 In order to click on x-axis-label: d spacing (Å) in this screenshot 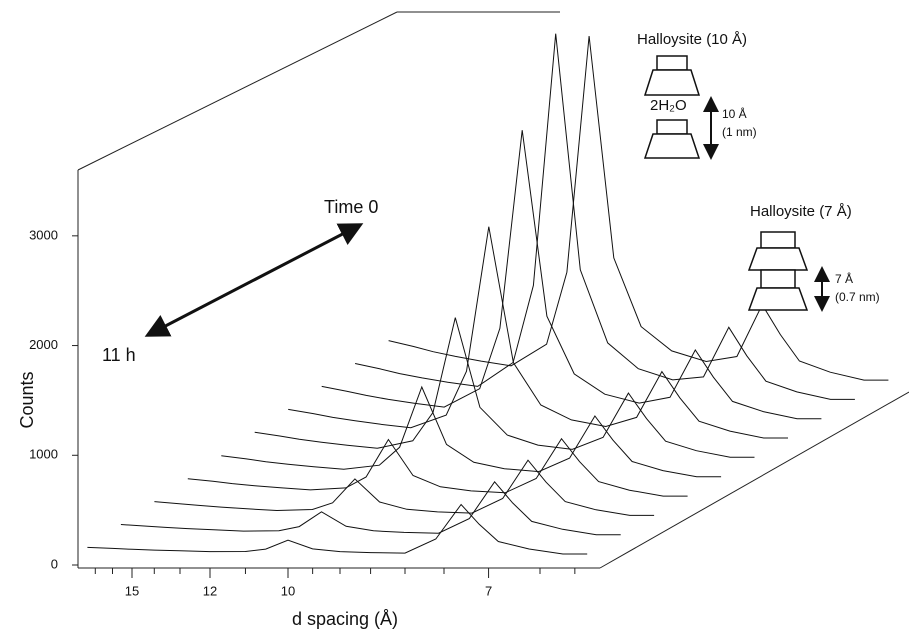, I will do `click(345, 619)`.